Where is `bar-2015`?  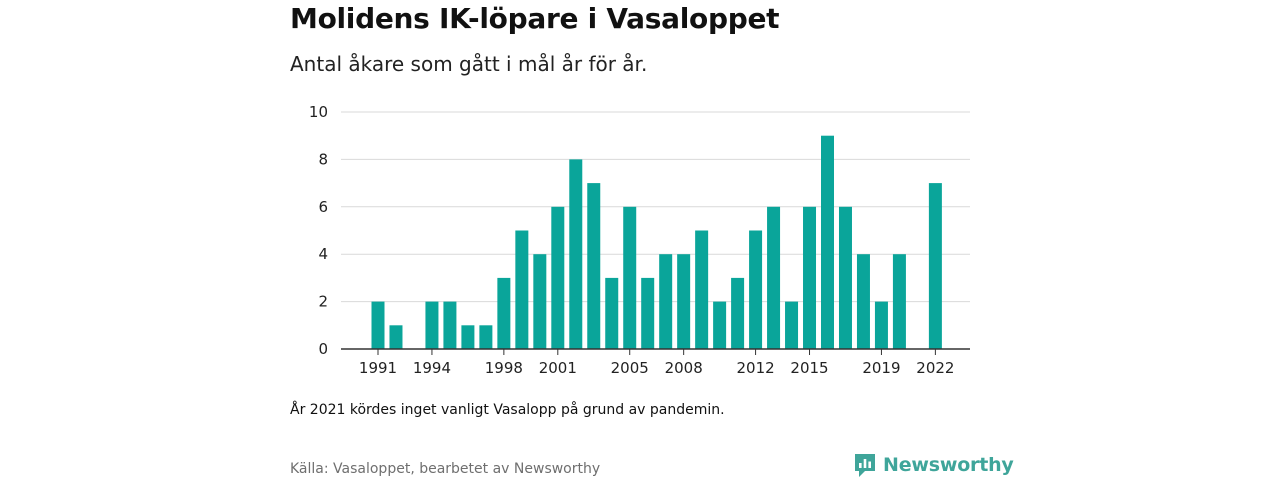 bar-2015 is located at coordinates (810, 277).